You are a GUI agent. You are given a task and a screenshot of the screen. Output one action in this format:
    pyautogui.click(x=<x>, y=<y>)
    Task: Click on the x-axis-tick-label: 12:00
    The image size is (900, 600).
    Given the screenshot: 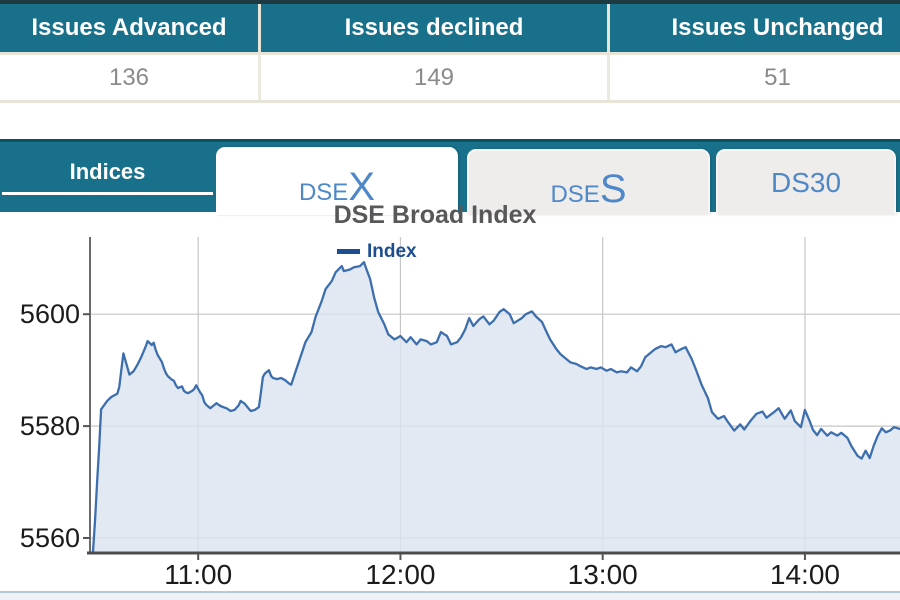 What is the action you would take?
    pyautogui.click(x=400, y=574)
    